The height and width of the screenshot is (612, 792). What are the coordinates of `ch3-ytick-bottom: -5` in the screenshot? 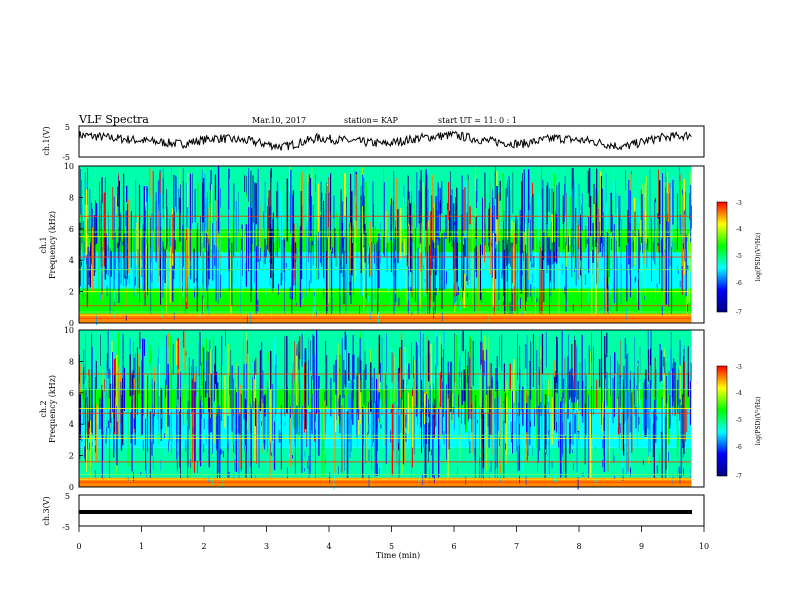 It's located at (66, 527).